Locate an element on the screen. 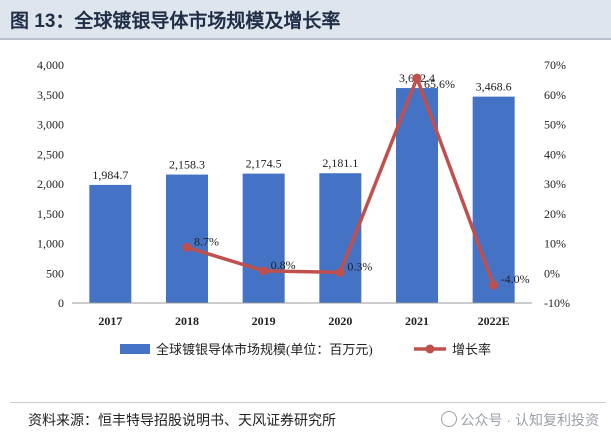  growth-data-label: 0.3% is located at coordinates (359, 266).